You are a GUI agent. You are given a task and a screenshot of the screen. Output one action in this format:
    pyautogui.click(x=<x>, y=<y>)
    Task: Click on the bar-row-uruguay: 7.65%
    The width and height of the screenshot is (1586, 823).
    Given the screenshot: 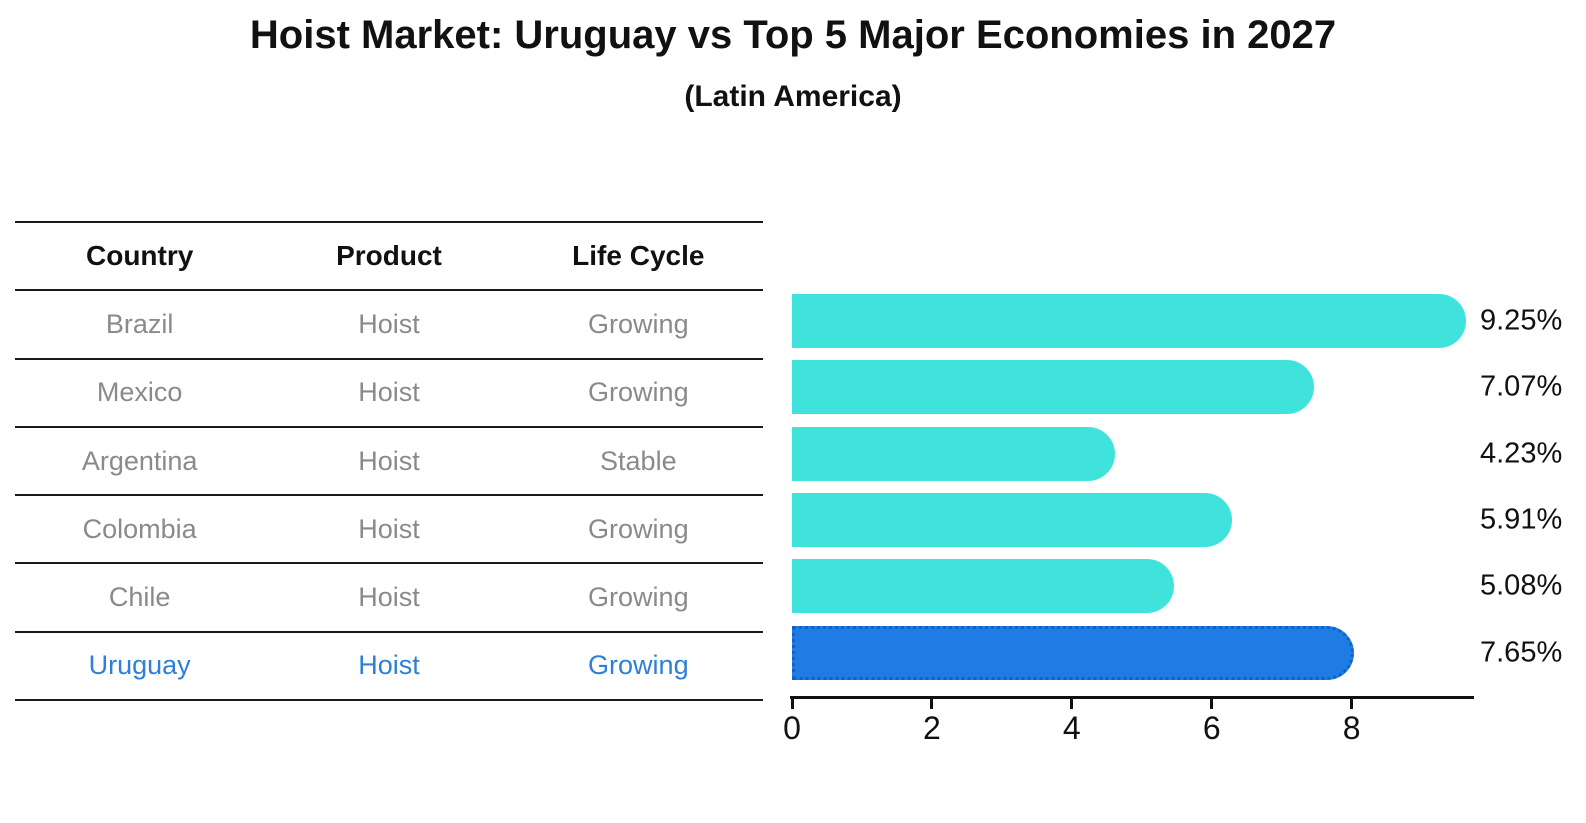 What is the action you would take?
    pyautogui.click(x=1177, y=652)
    